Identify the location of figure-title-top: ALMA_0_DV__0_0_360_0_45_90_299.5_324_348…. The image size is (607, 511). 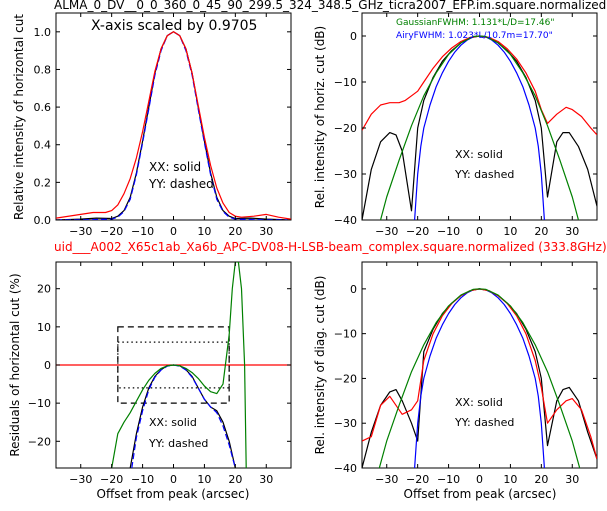
(330, 6).